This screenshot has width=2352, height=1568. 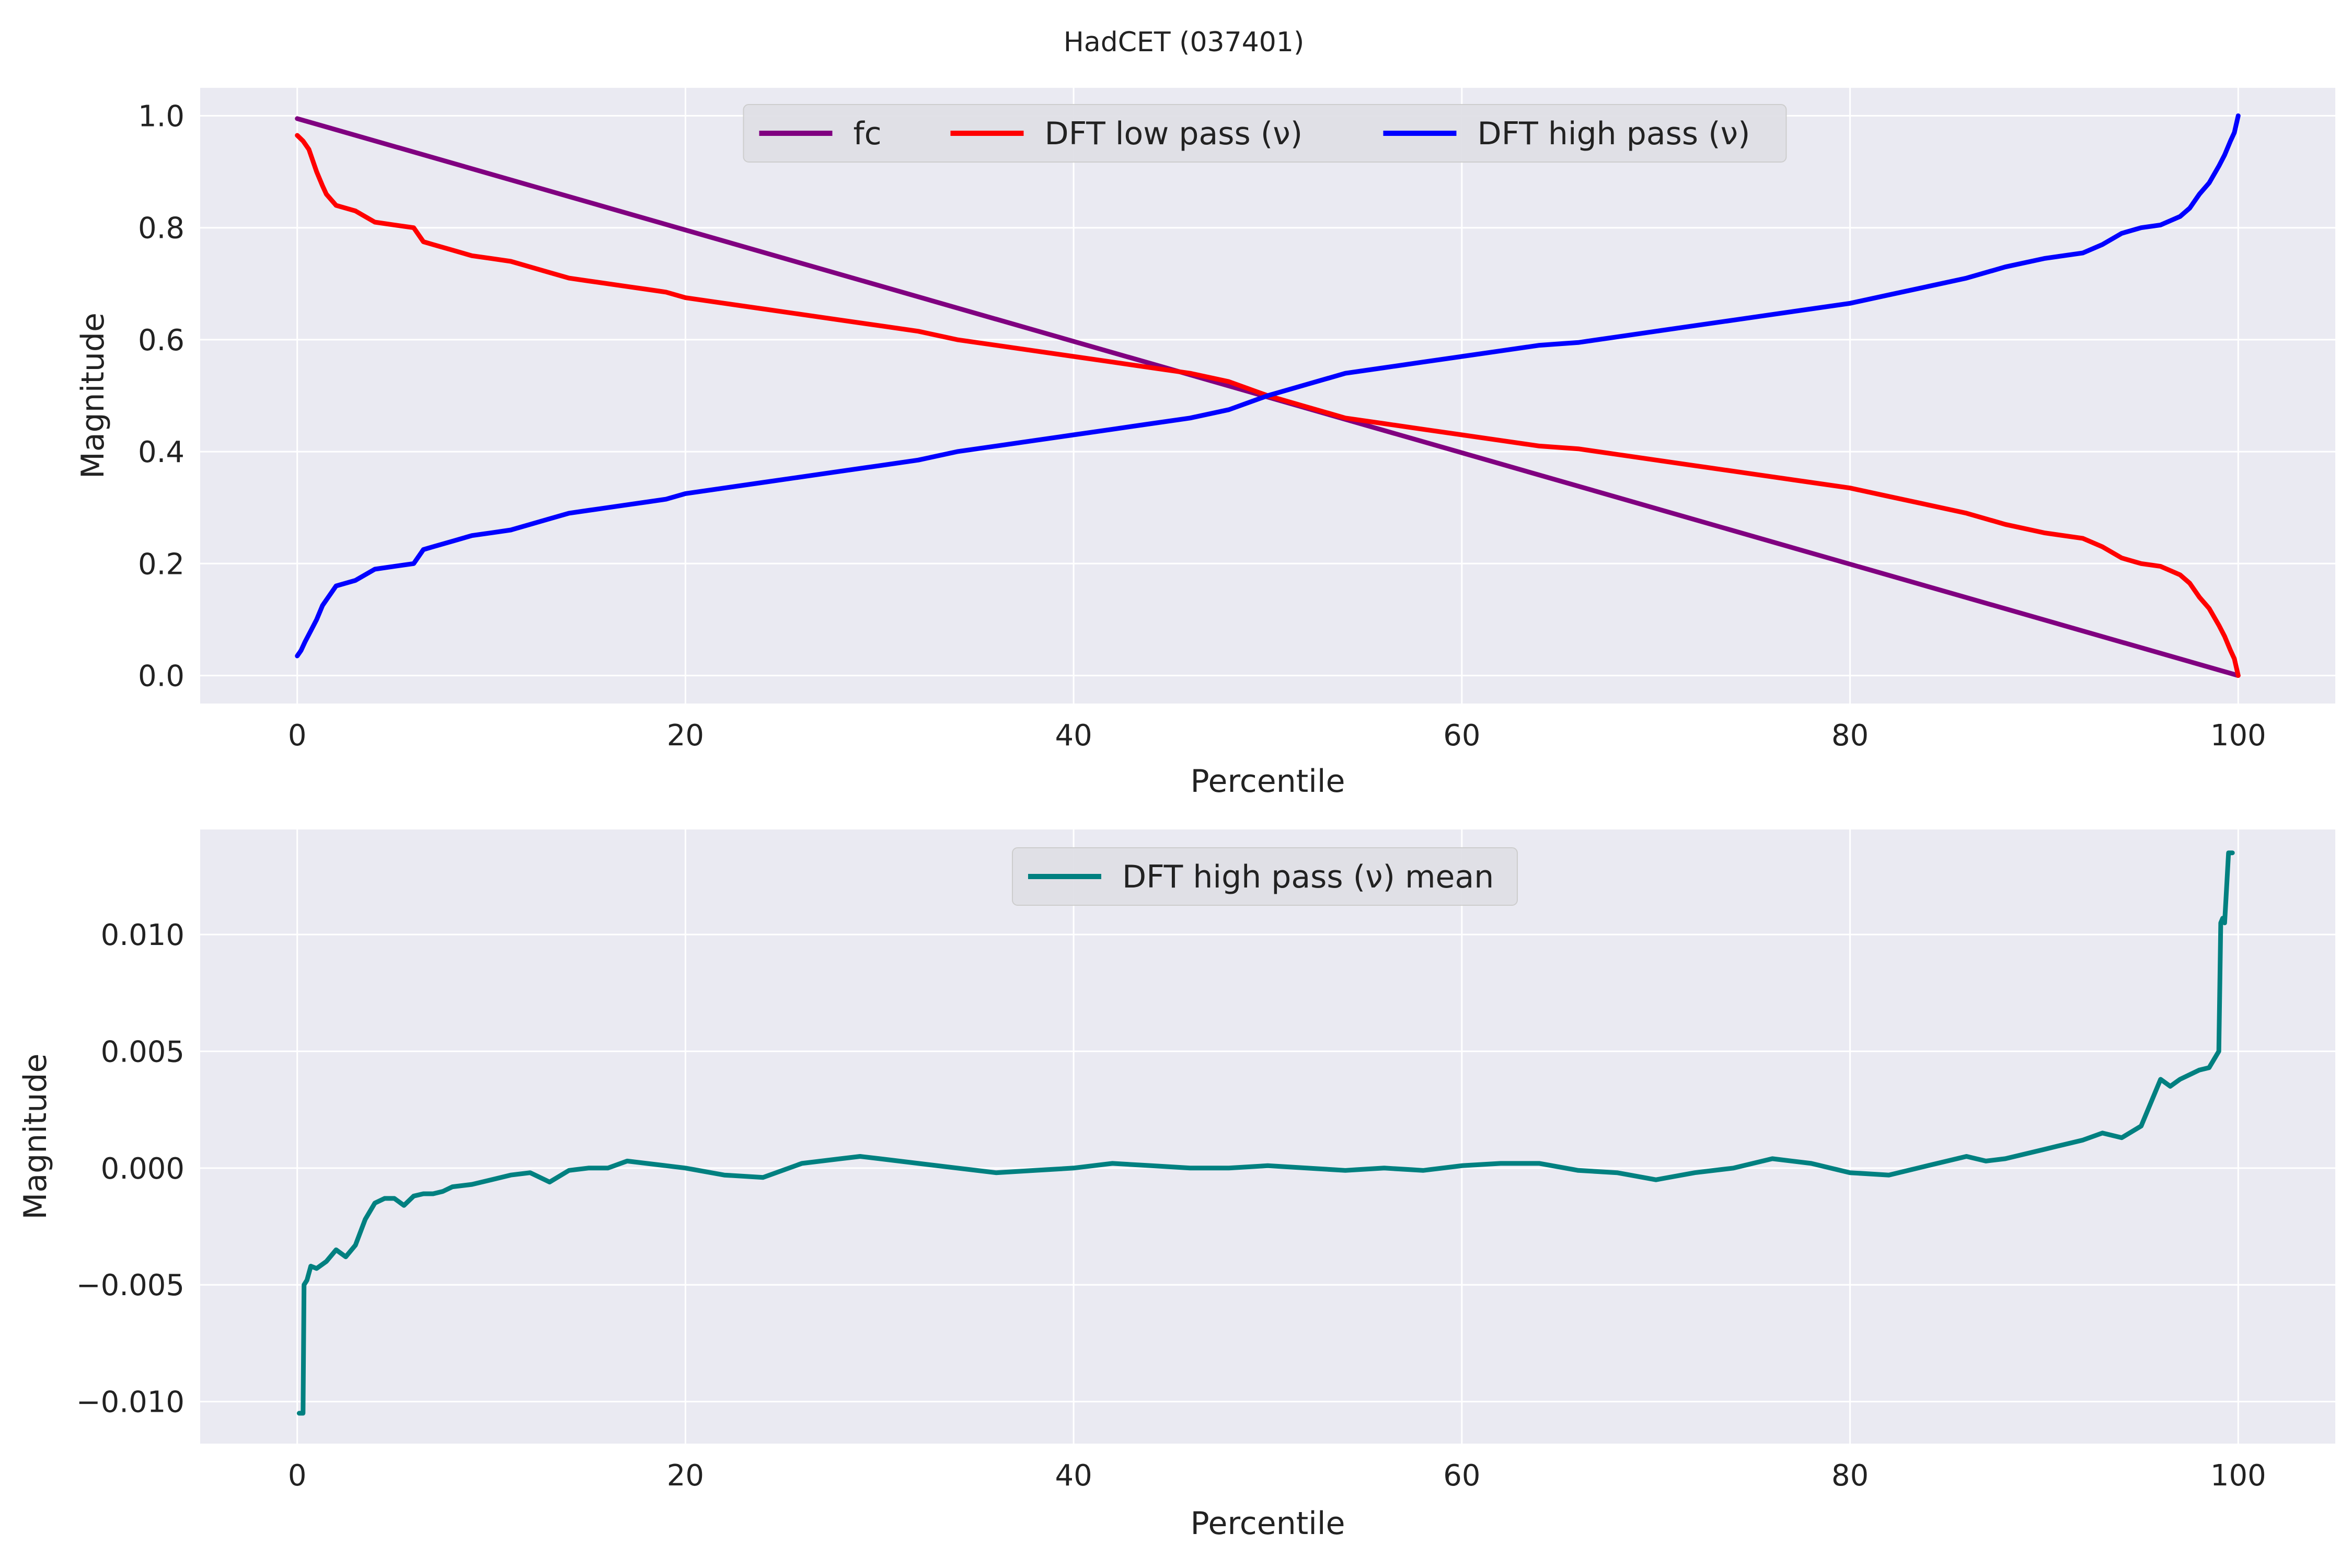 I want to click on y-tick-label: 0.2, so click(x=161, y=564).